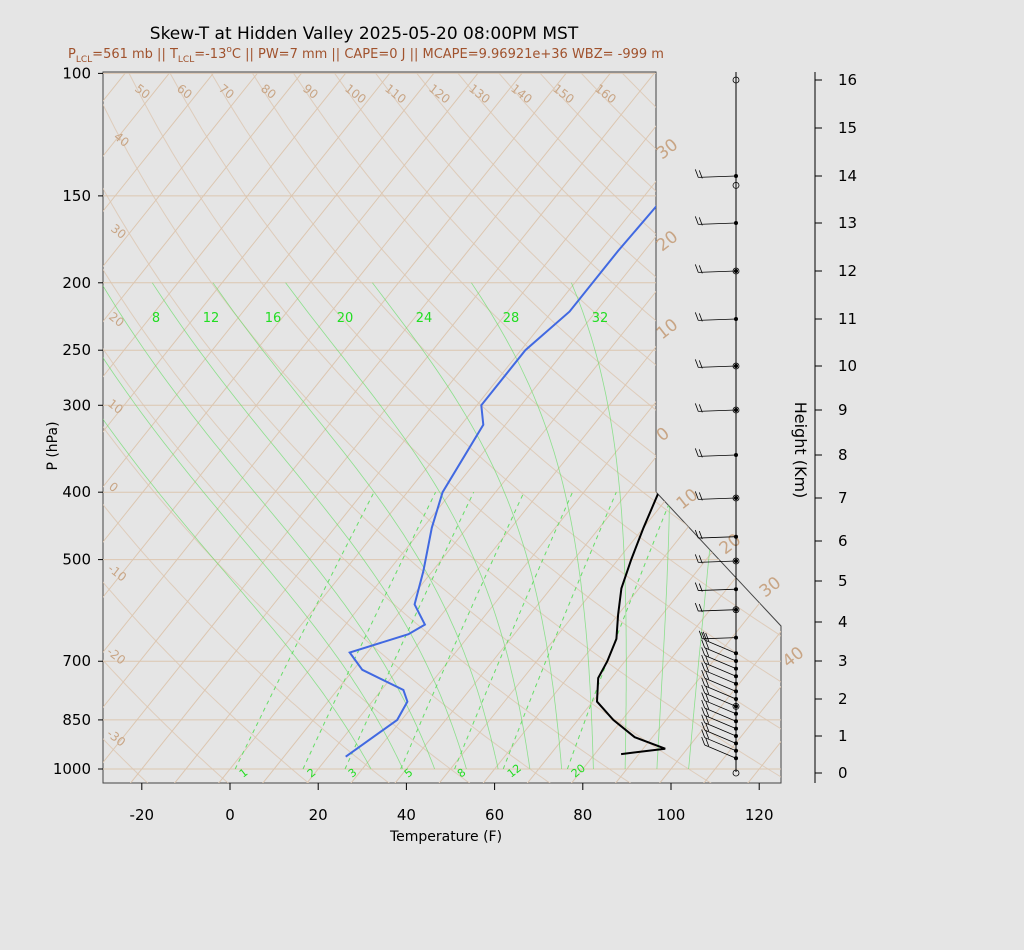  What do you see at coordinates (273, 318) in the screenshot?
I see `mixing-ratio-label: 16` at bounding box center [273, 318].